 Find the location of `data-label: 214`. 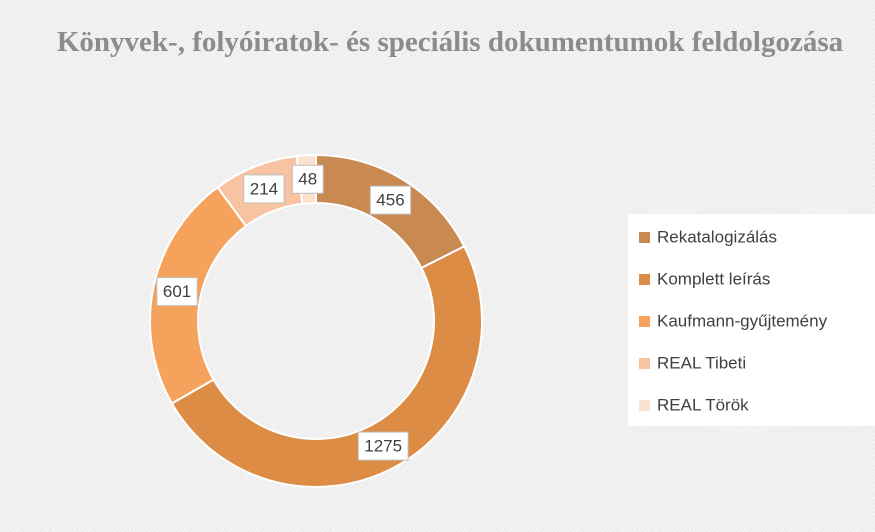

data-label: 214 is located at coordinates (264, 188).